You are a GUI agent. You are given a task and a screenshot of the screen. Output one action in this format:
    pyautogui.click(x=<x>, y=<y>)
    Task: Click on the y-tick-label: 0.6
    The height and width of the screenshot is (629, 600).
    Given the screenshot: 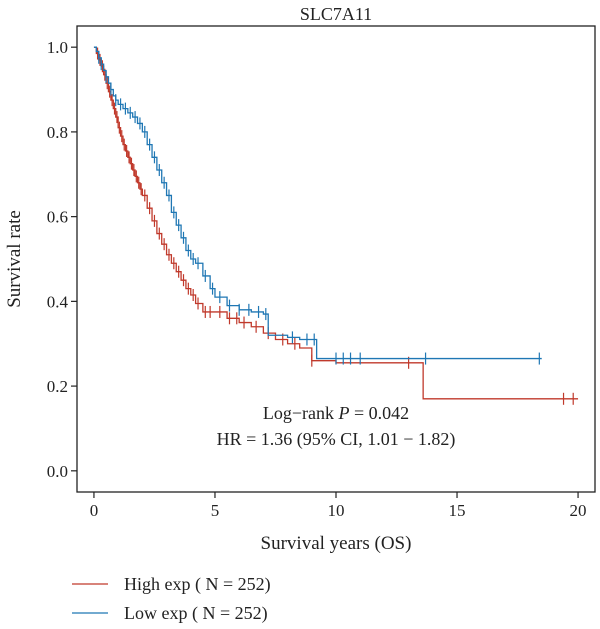 What is the action you would take?
    pyautogui.click(x=57, y=217)
    